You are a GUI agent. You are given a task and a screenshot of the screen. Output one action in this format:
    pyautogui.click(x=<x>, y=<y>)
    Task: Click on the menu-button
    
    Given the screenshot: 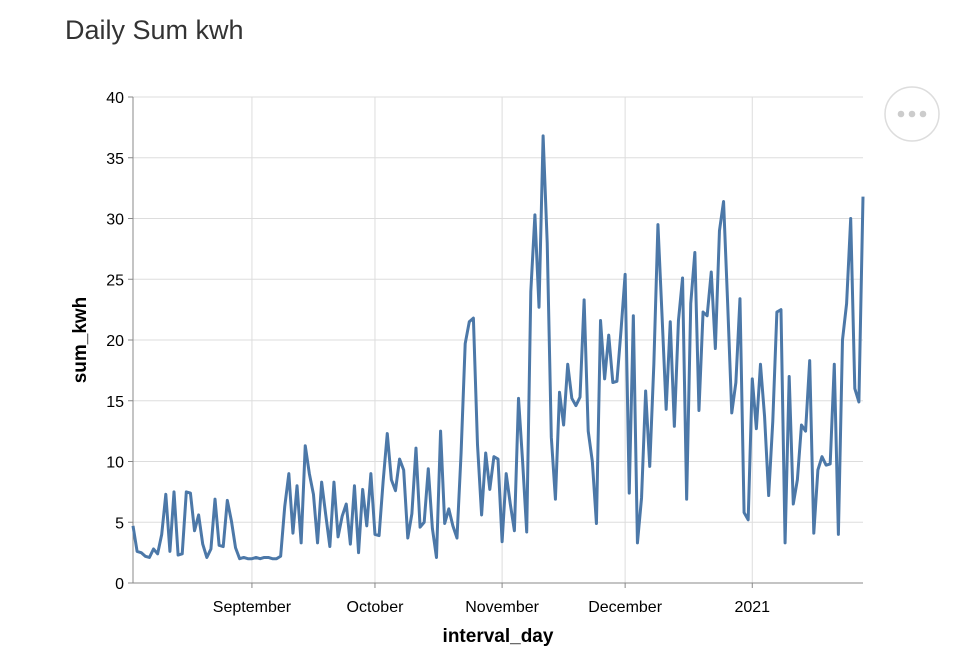 What is the action you would take?
    pyautogui.click(x=912, y=114)
    